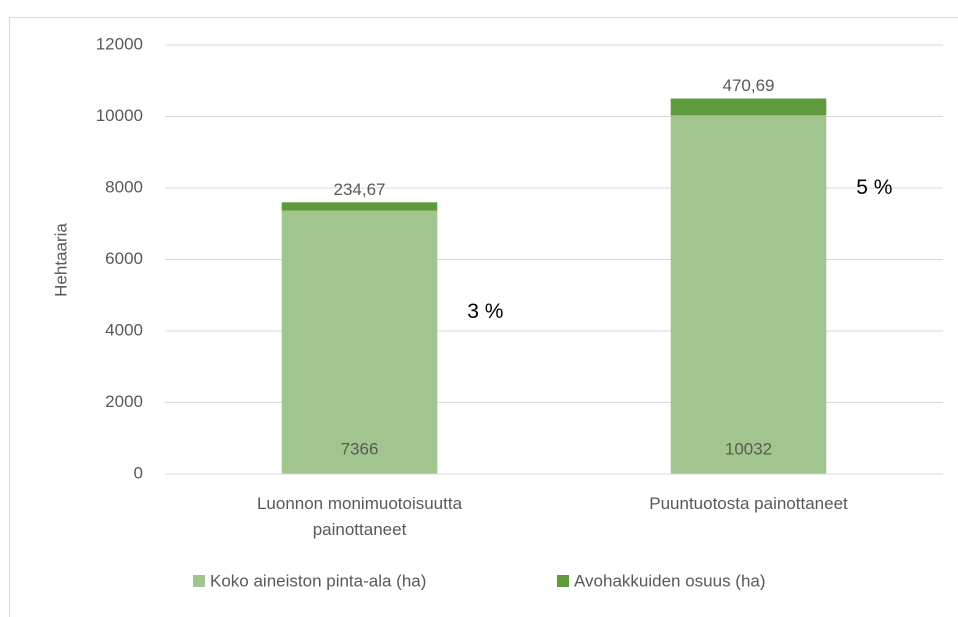 This screenshot has width=958, height=617. I want to click on y-tick-label: 6000, so click(124, 258).